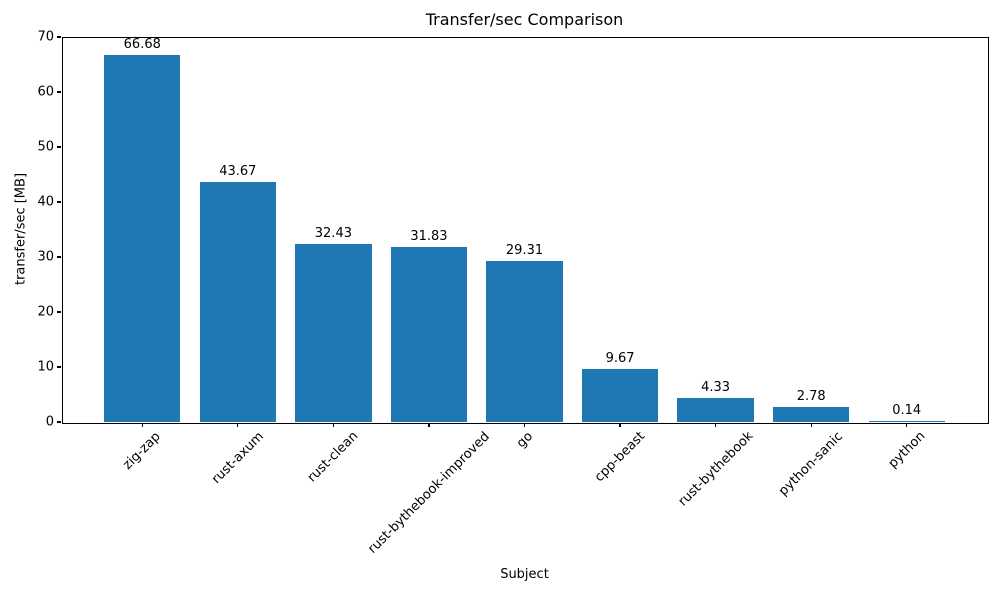  Describe the element at coordinates (811, 464) in the screenshot. I see `x-tick-label: python-sanic` at that location.